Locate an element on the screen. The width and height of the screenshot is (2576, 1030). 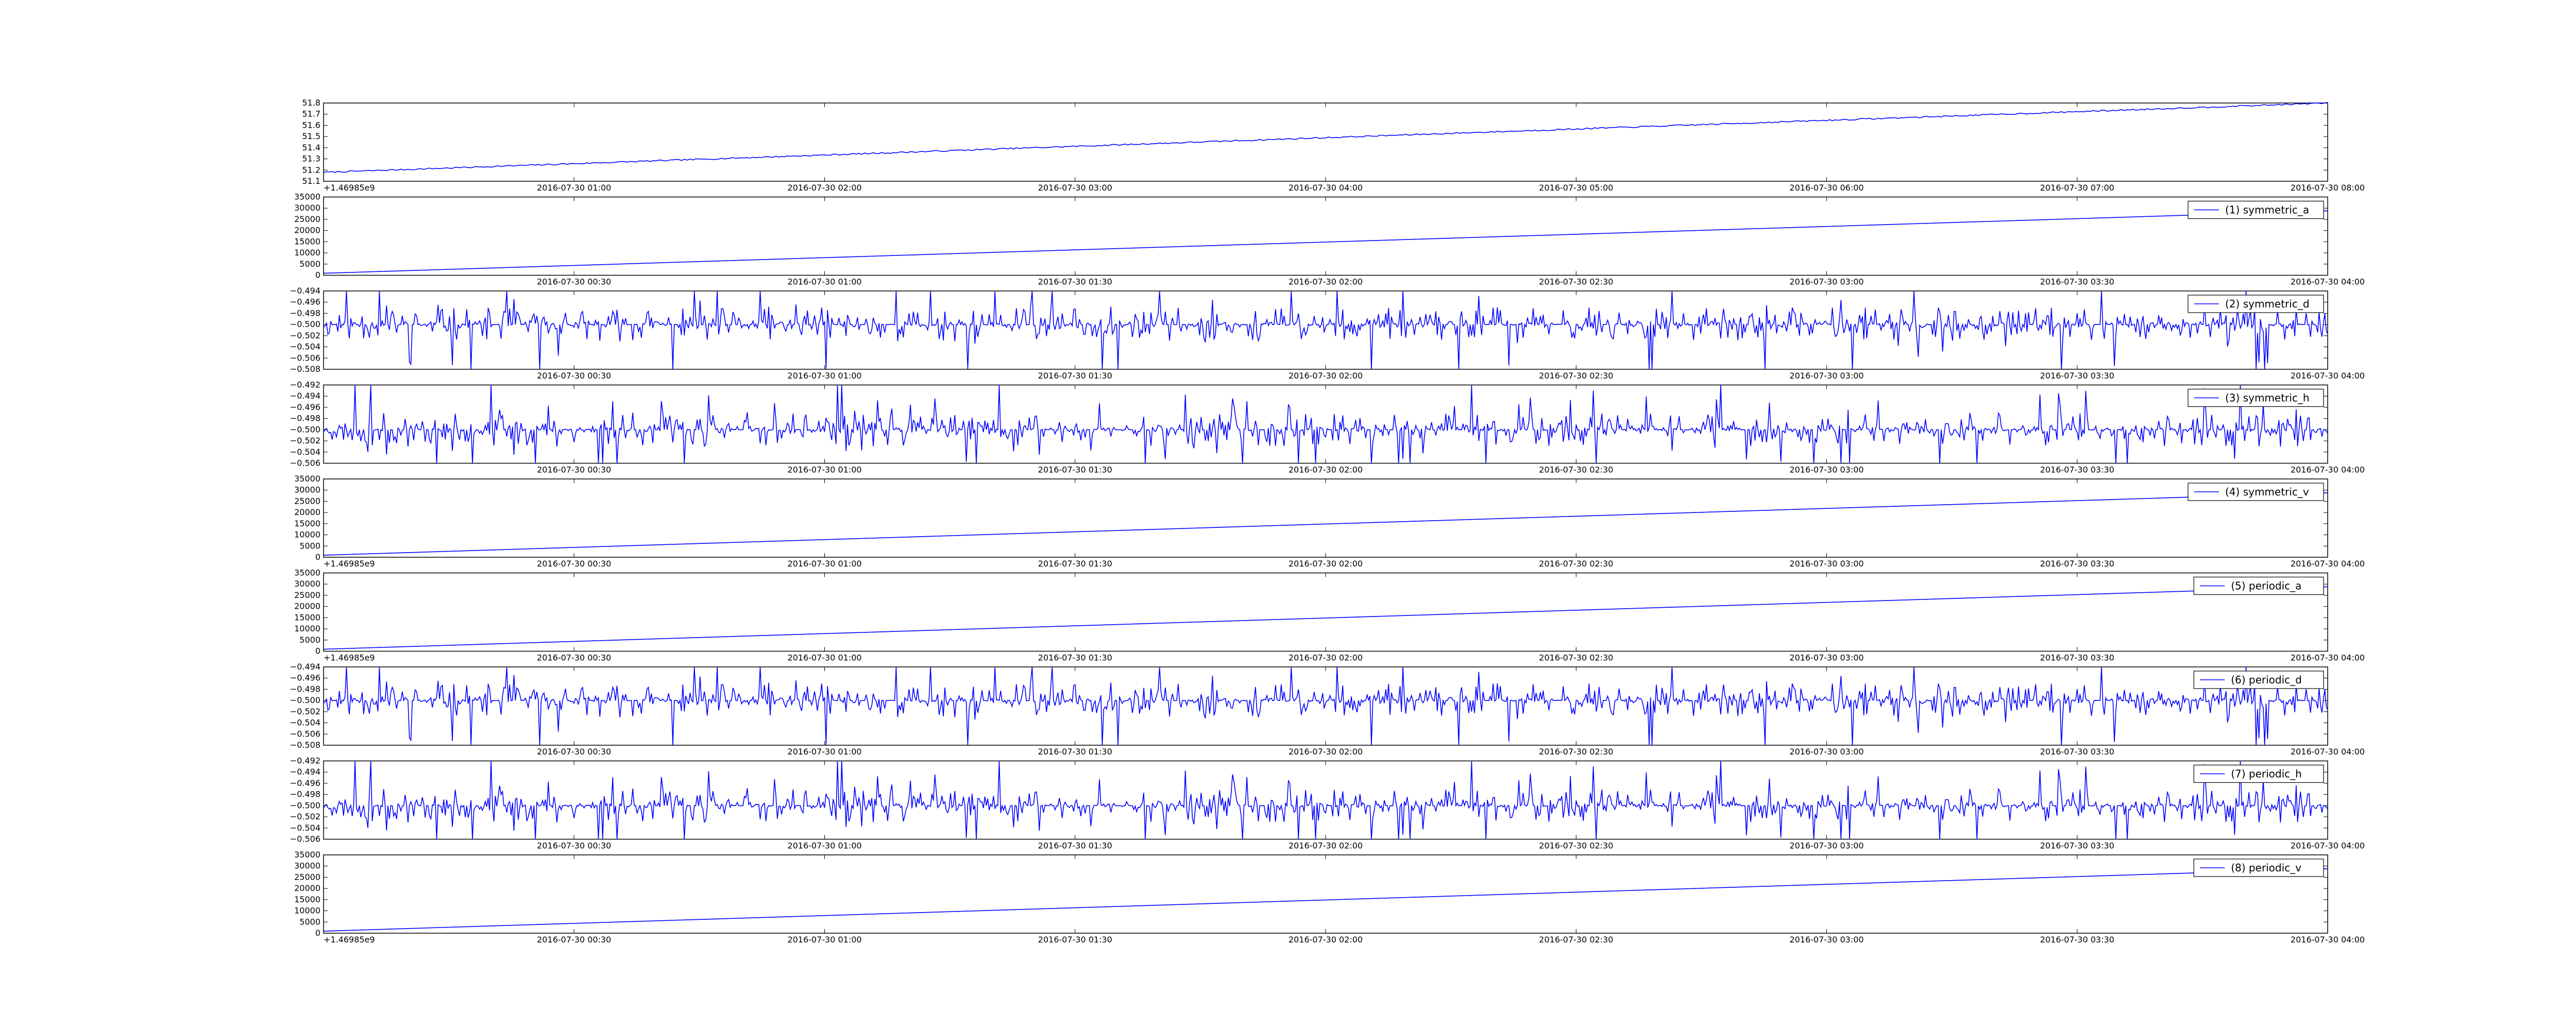
legend: (4) symmetric_v is located at coordinates (2256, 492).